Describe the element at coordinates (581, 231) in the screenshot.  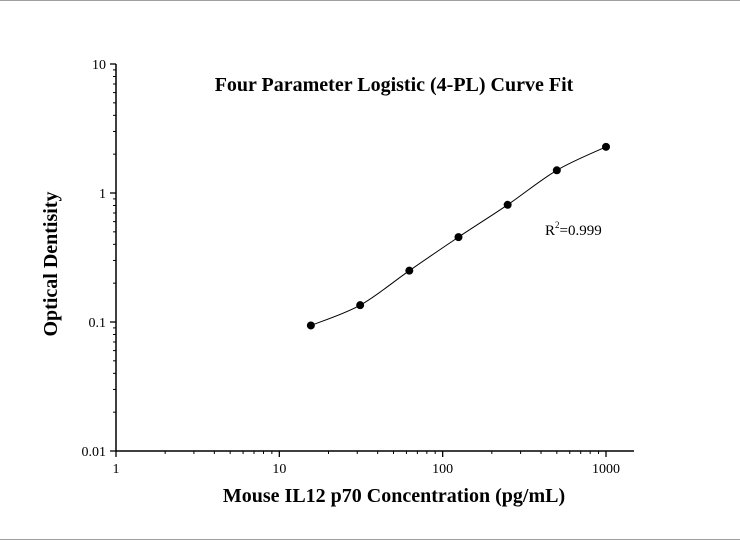
I see `r-squared-value: =0.999` at that location.